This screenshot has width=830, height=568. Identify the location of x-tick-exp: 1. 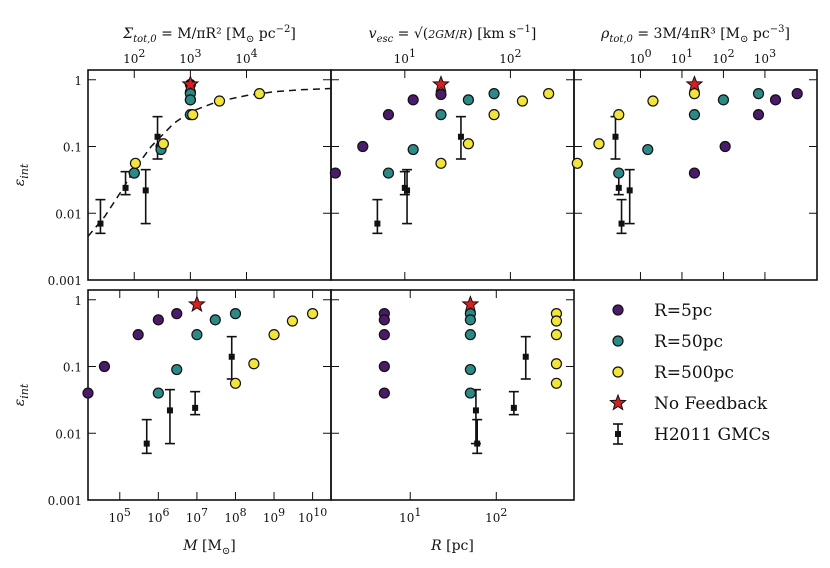
(689, 53).